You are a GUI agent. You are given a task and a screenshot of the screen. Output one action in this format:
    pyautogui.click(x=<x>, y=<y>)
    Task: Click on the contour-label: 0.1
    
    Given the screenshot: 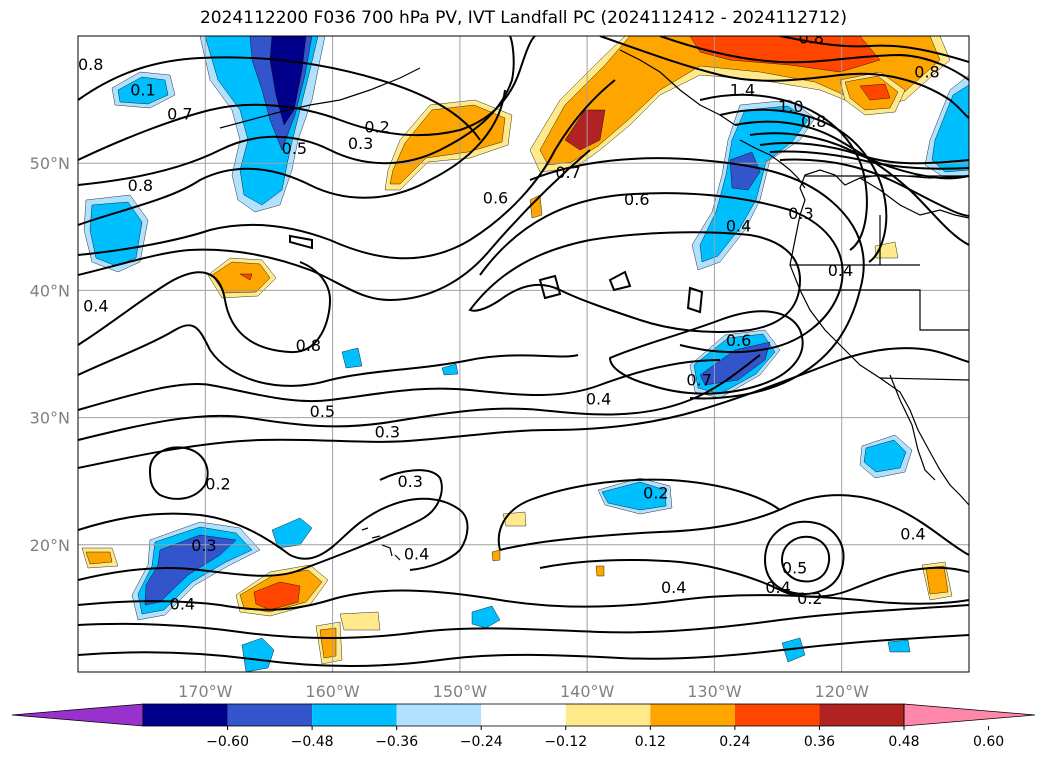 What is the action you would take?
    pyautogui.click(x=142, y=89)
    